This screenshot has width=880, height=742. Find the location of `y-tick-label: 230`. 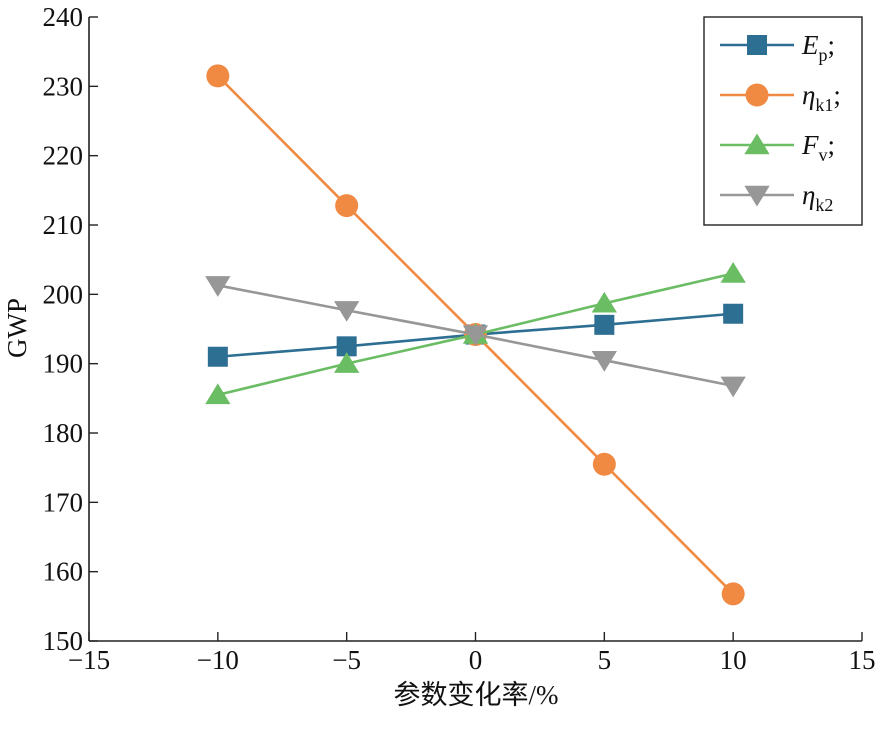

y-tick-label: 230 is located at coordinates (63, 86).